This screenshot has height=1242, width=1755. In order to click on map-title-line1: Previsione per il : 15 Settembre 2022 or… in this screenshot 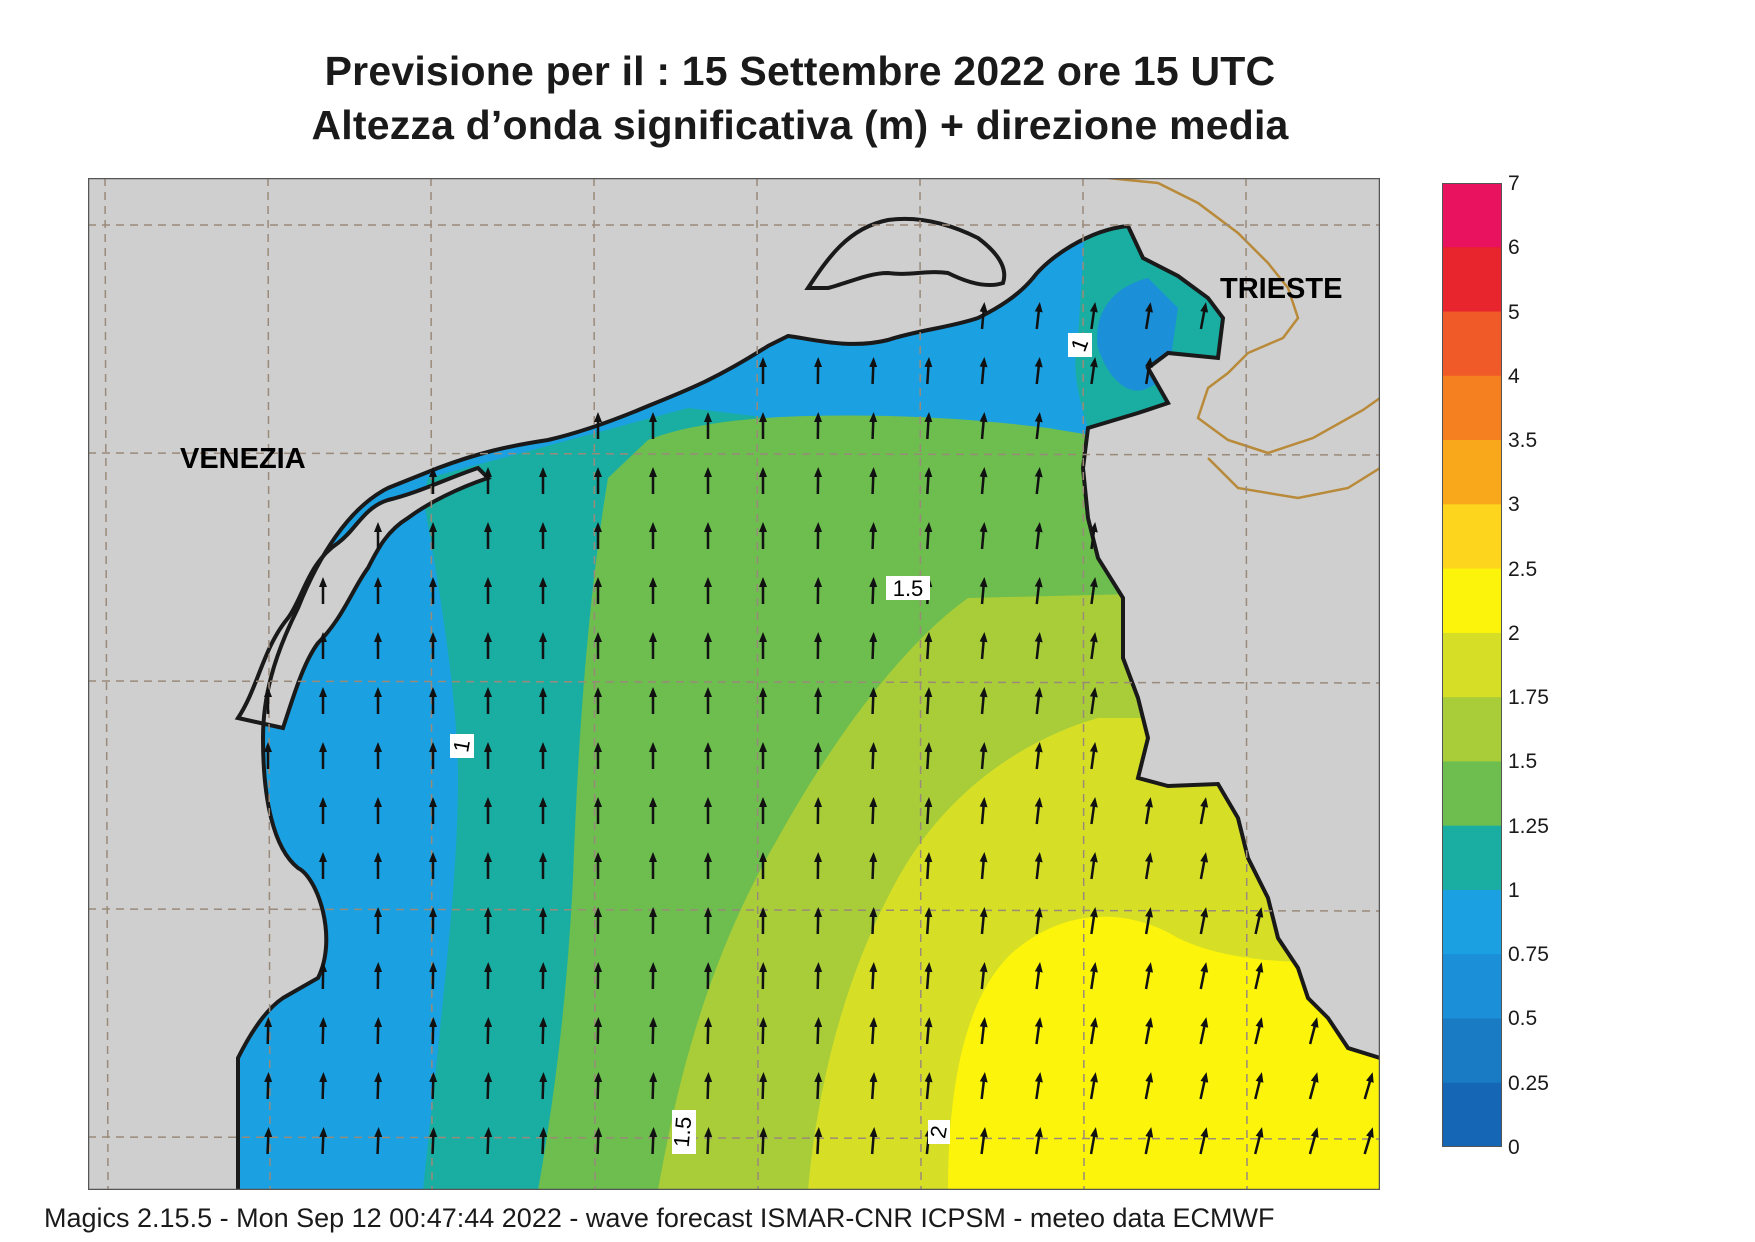, I will do `click(800, 71)`.